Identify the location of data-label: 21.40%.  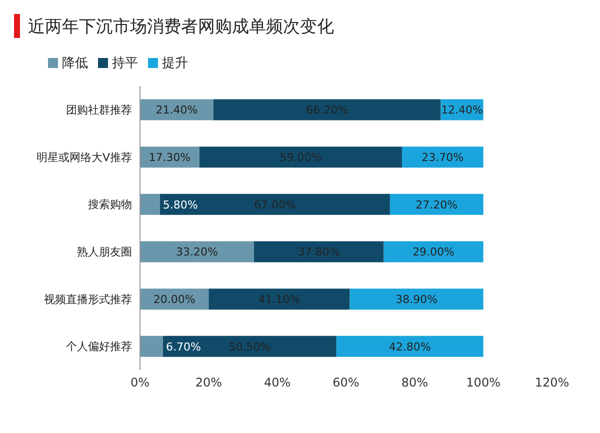
(177, 110).